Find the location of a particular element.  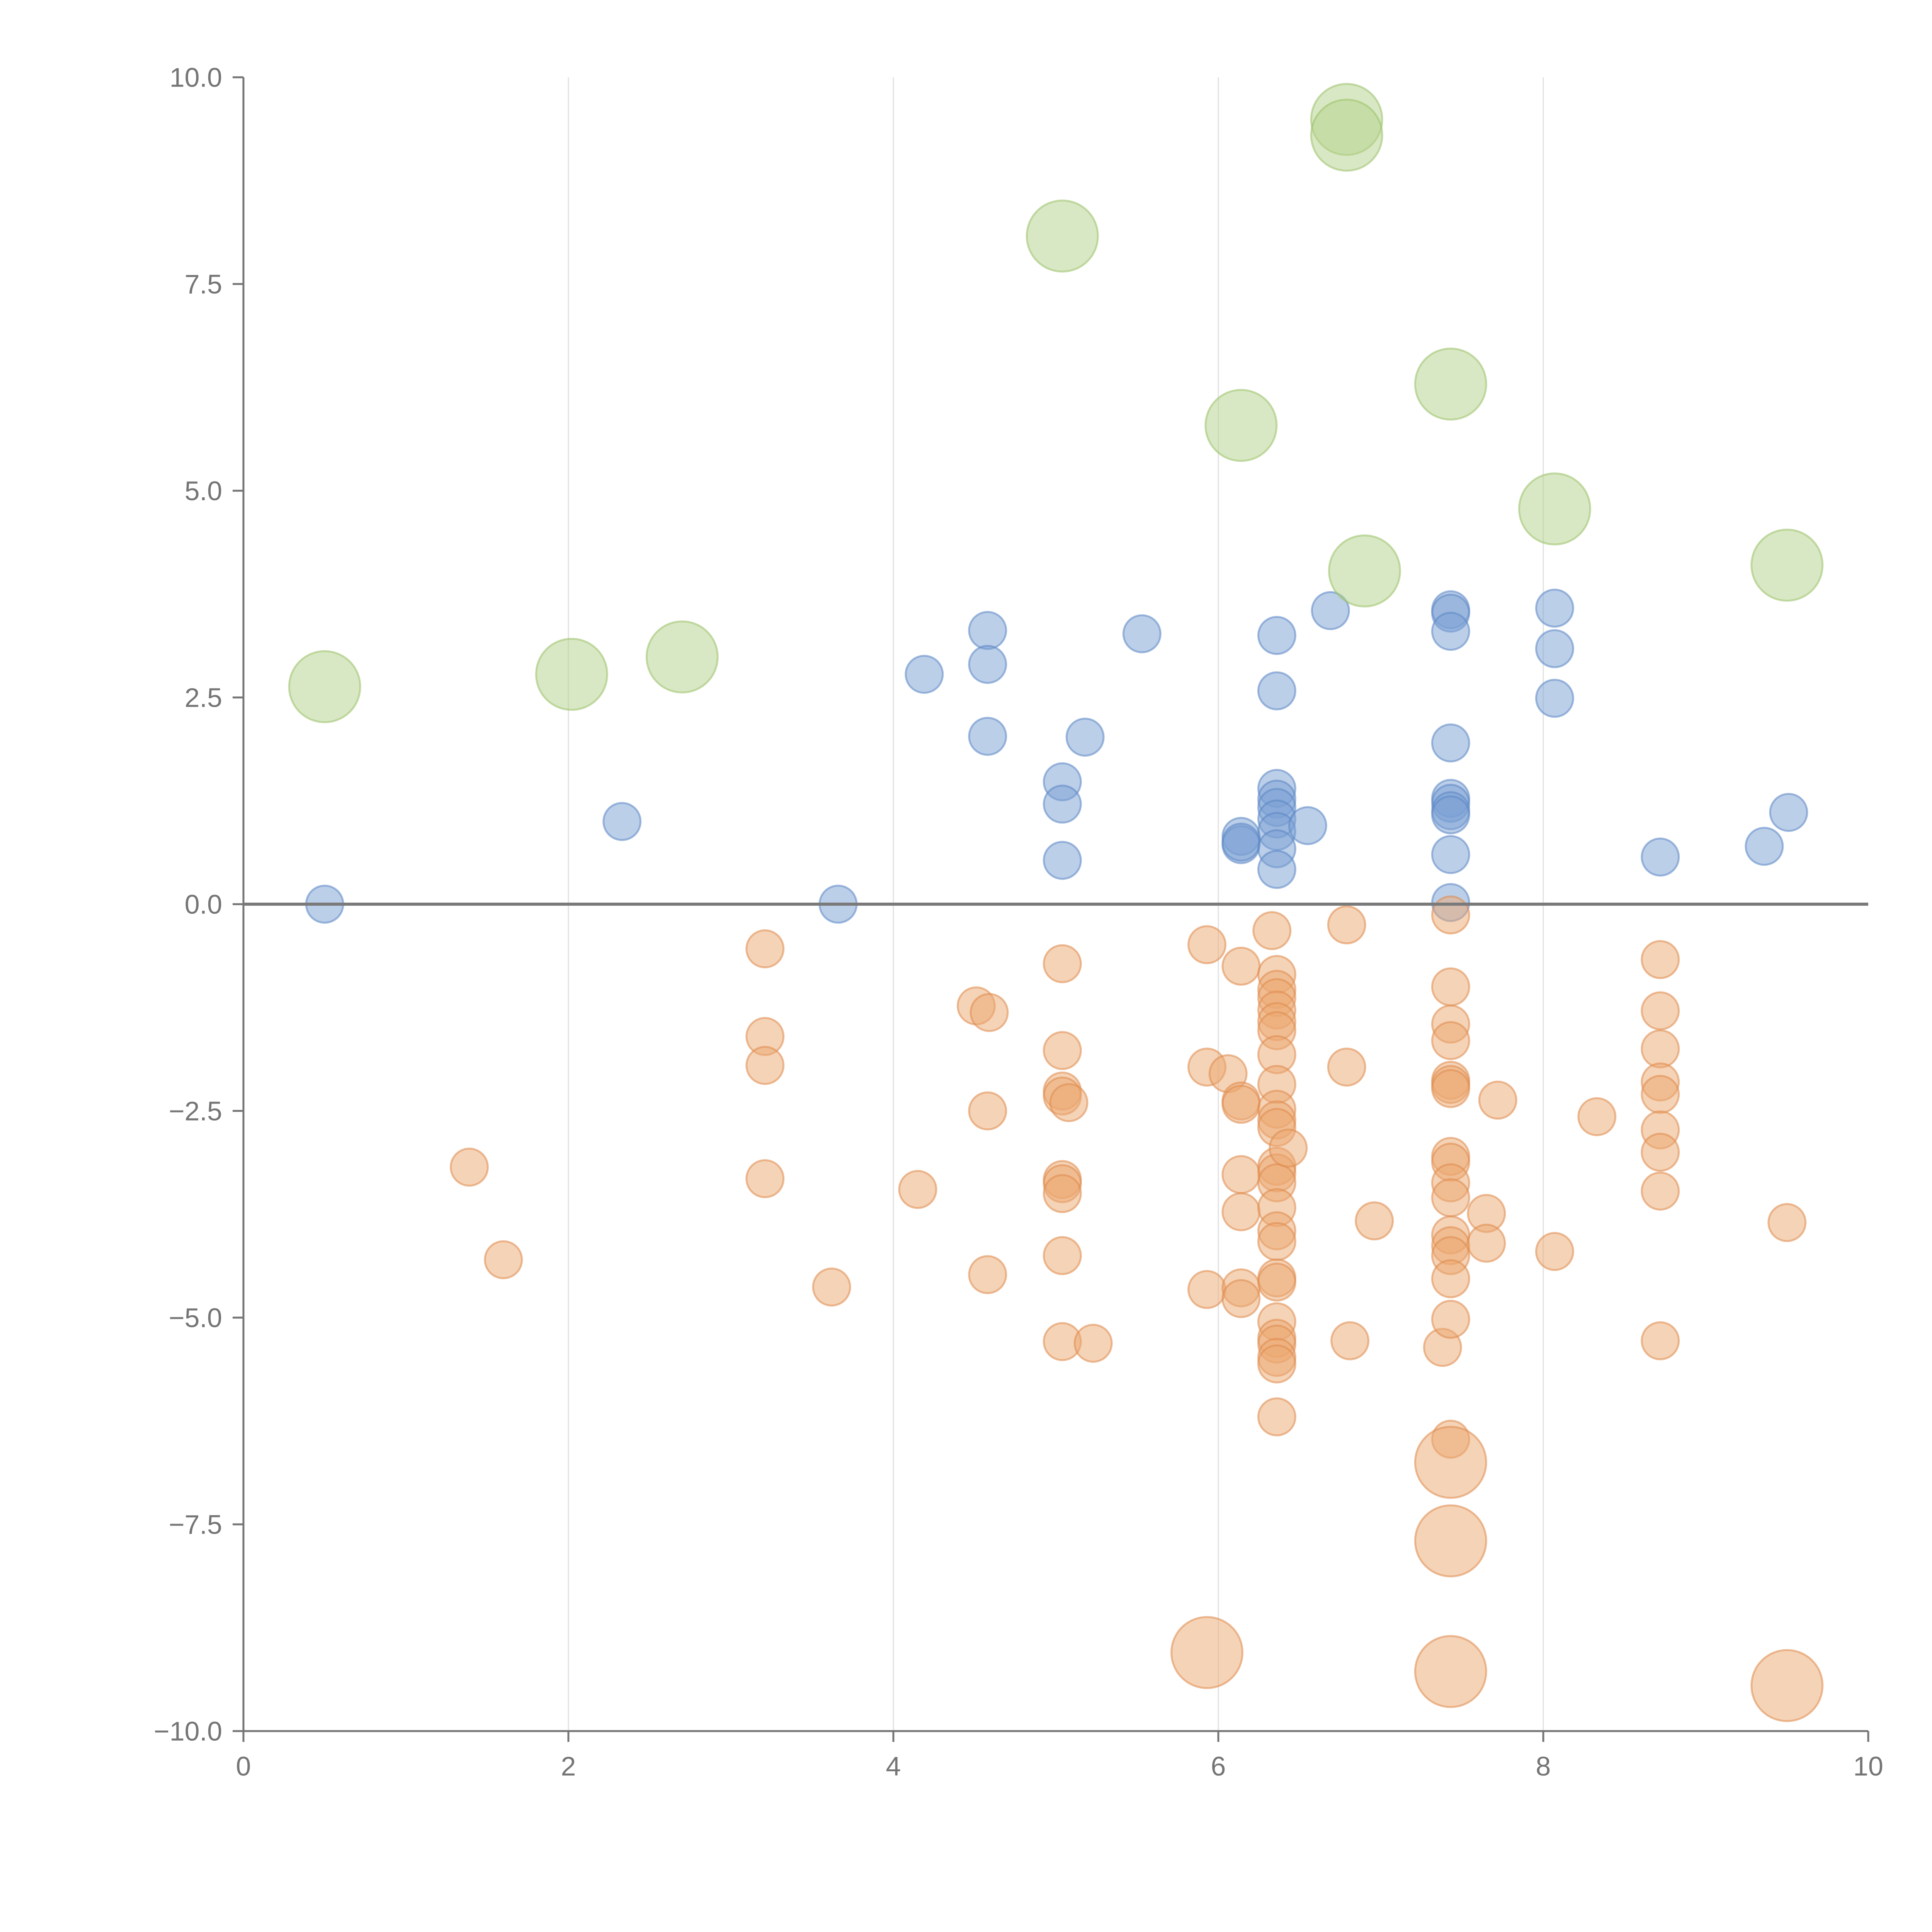

y-tick-label: −7.5 is located at coordinates (196, 1525).